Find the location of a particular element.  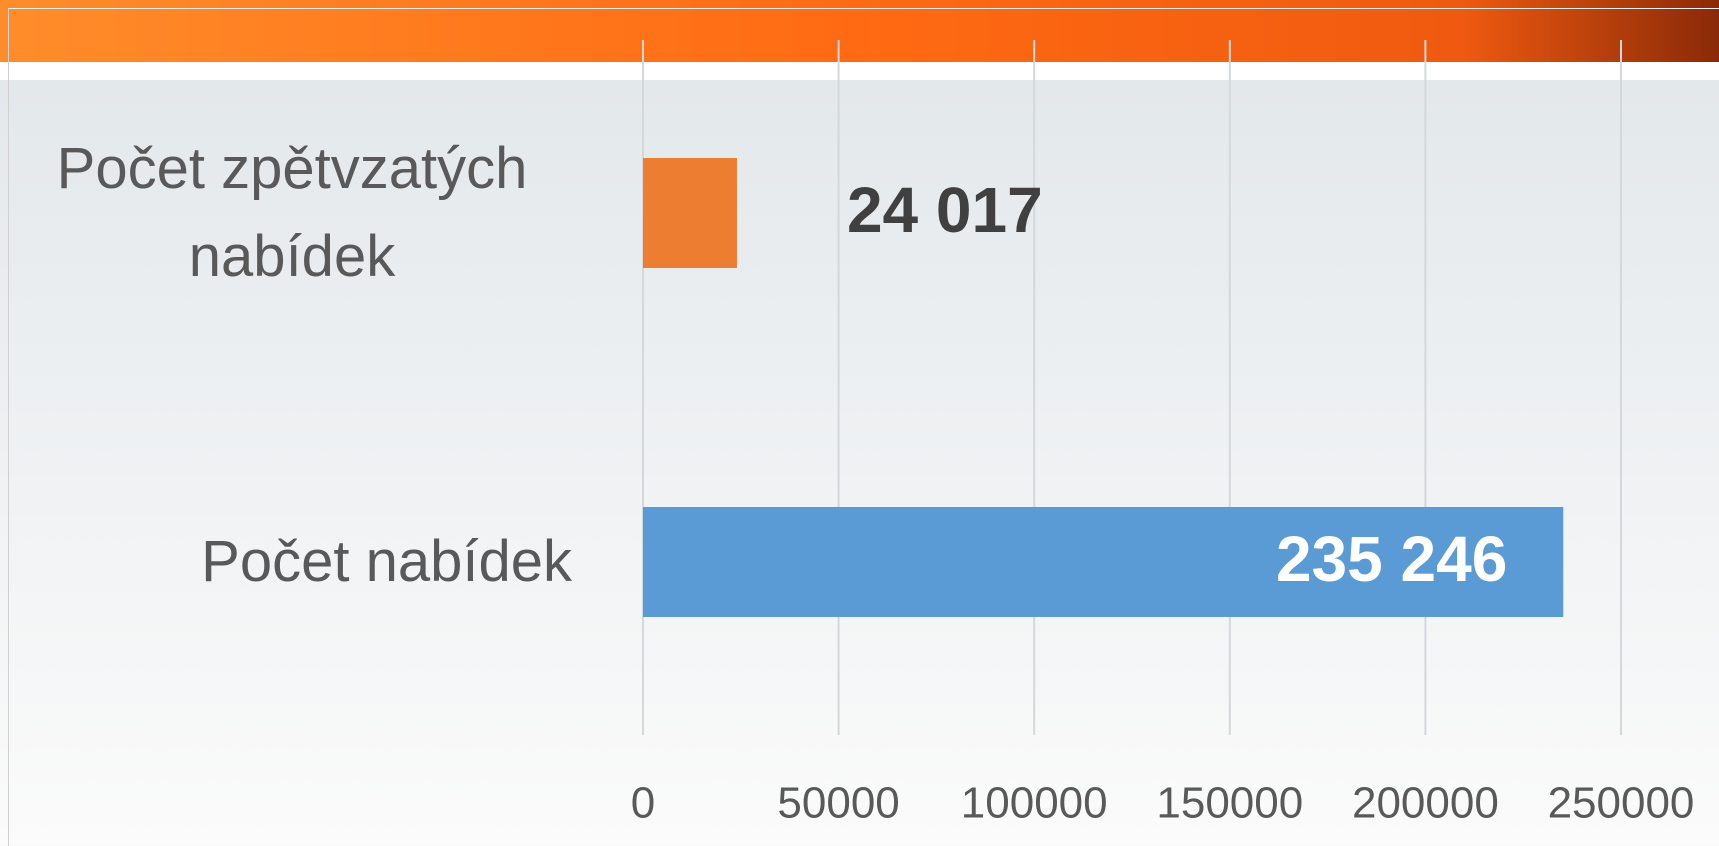

x-tick-label: 200000 is located at coordinates (1425, 803).